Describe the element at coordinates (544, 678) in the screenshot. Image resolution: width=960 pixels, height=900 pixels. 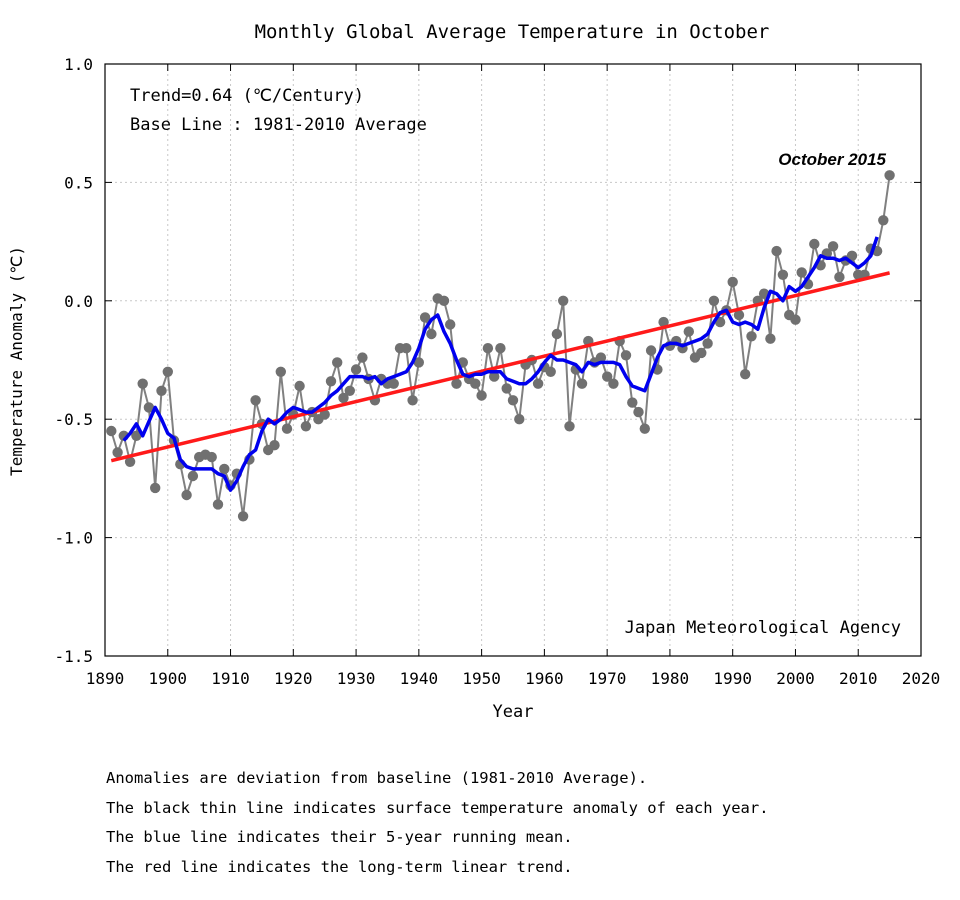
I see `x-tick-label: 1960` at that location.